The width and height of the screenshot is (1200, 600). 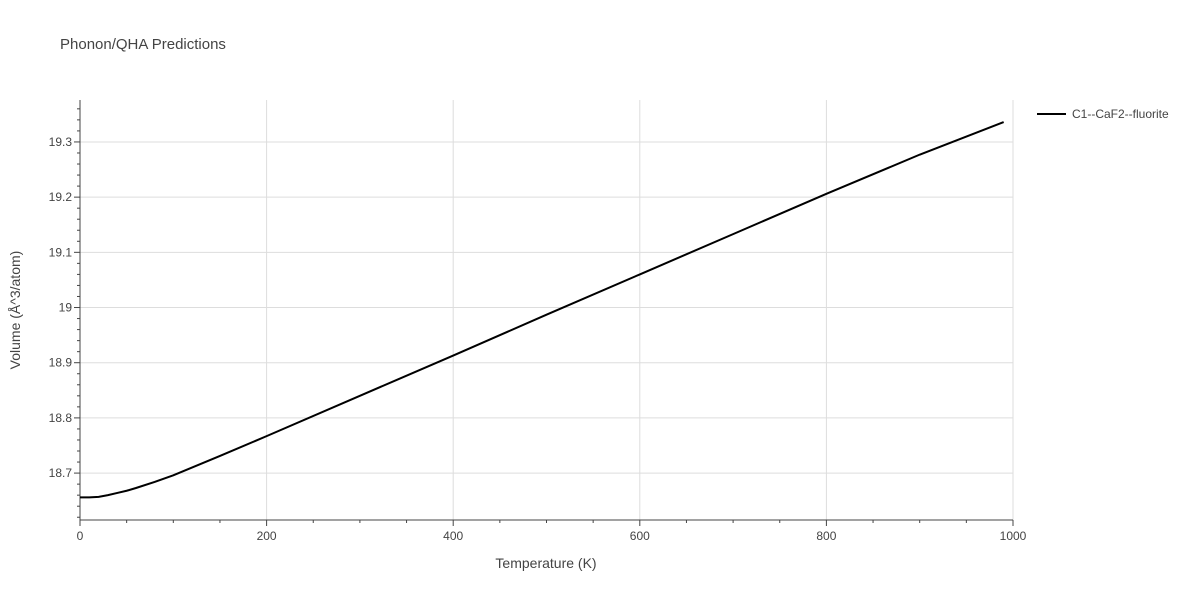 I want to click on y-tick-label: 19, so click(x=66, y=308).